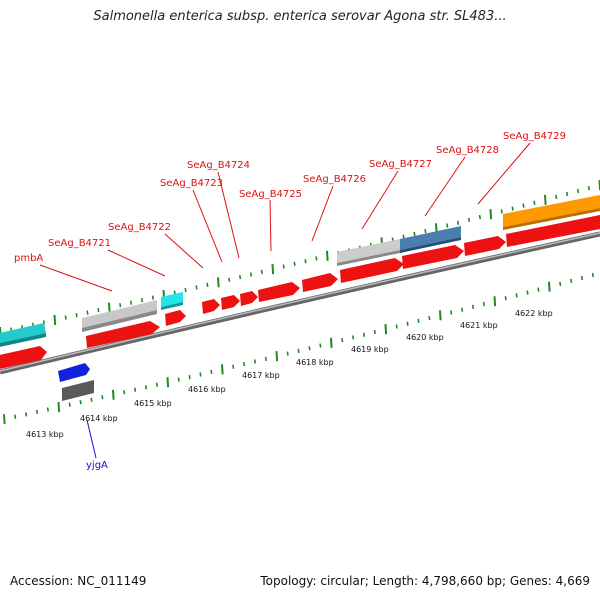 The image size is (600, 600). Describe the element at coordinates (119, 314) in the screenshot. I see `feature-gray` at that location.